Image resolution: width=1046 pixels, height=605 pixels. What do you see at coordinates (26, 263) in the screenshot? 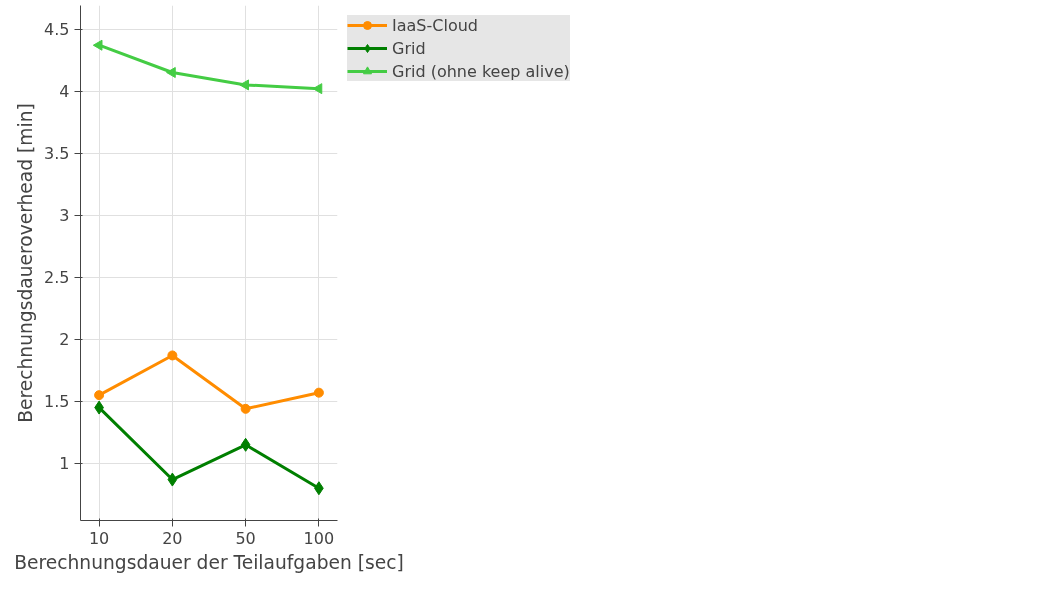
I see `y-axis-title: Berechnungsdaueroverhead [min]` at bounding box center [26, 263].